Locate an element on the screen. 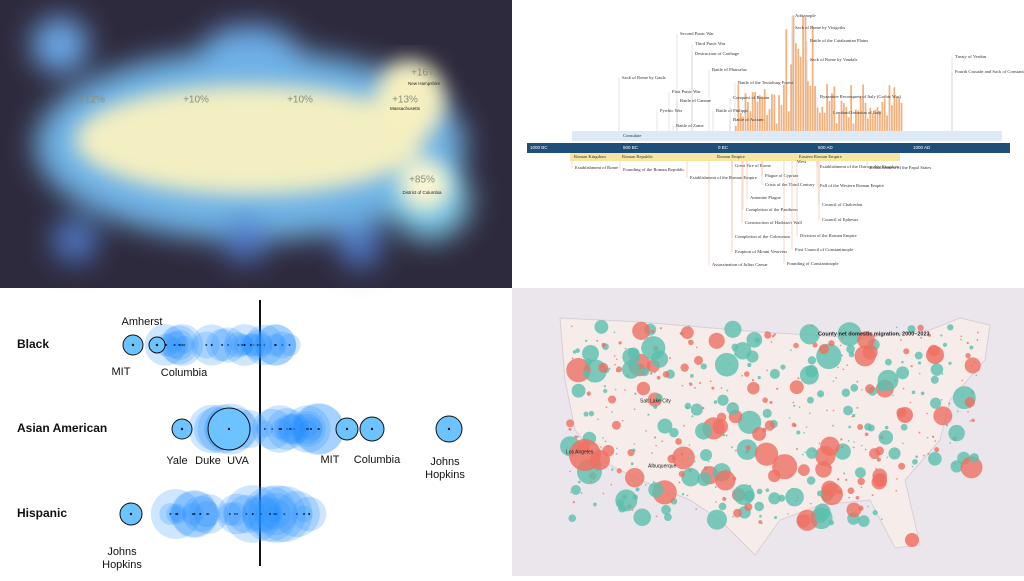  event-label: Construction of Hadrian's Wall is located at coordinates (774, 222).